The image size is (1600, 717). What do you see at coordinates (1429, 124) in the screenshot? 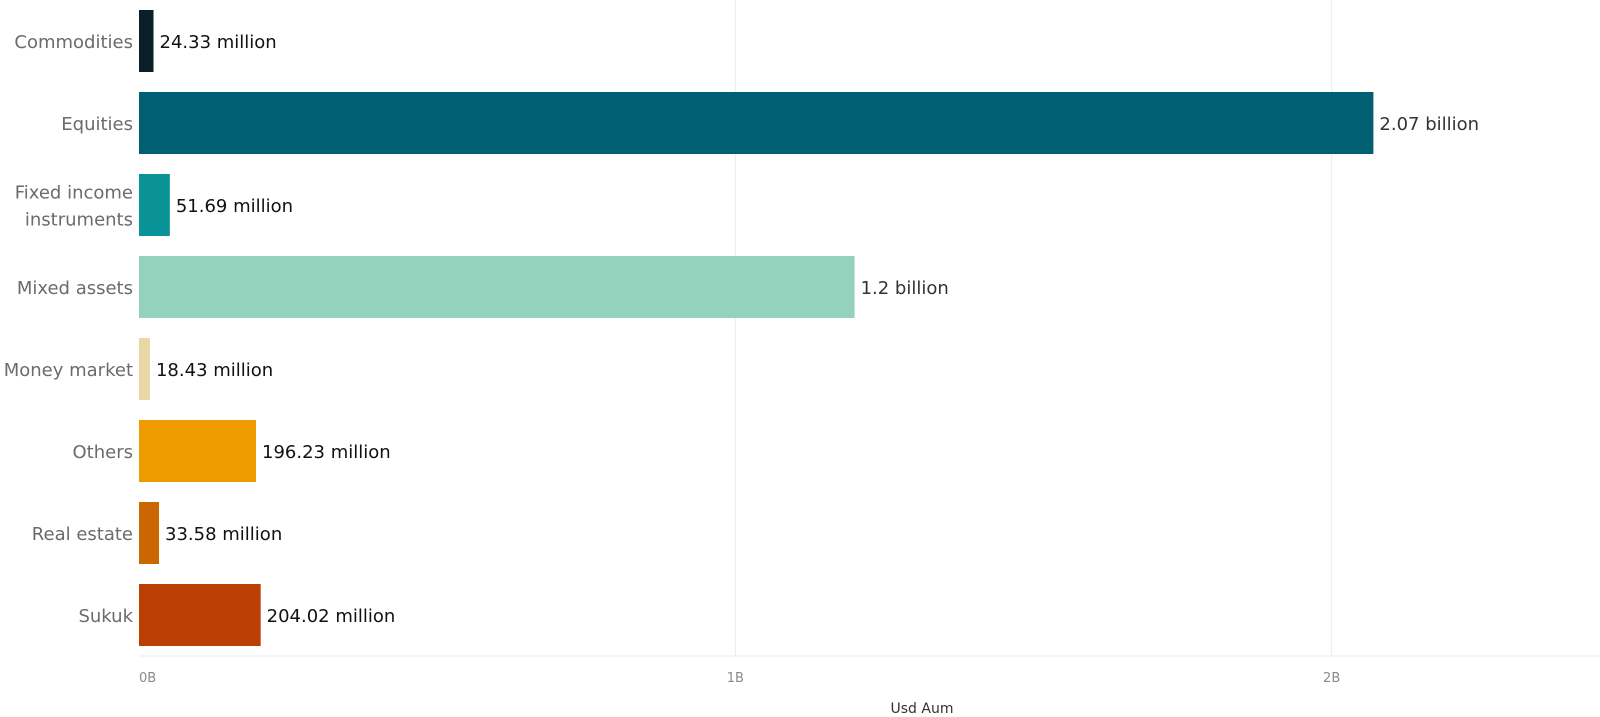
I see `data-label: 2.07 billion` at bounding box center [1429, 124].